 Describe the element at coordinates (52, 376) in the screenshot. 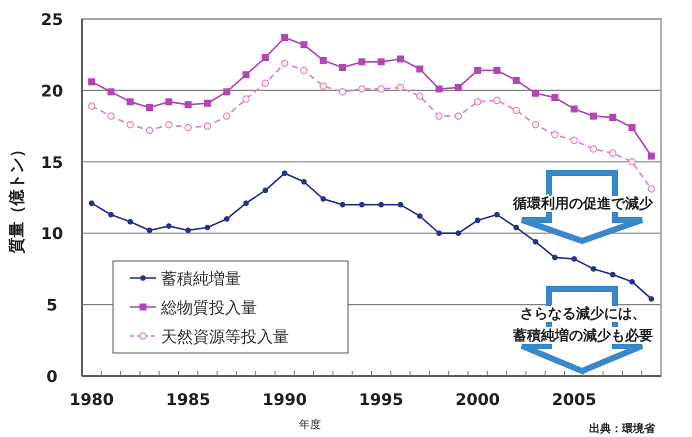

I see `y-tick-label: 0` at that location.